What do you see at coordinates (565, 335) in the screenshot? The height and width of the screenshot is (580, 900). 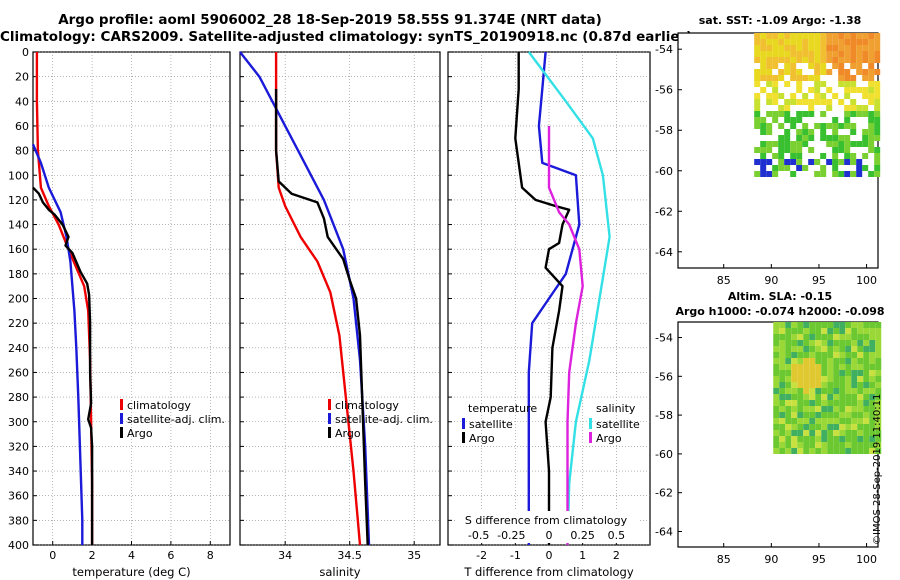 I see `series-line-salinity-argo` at bounding box center [565, 335].